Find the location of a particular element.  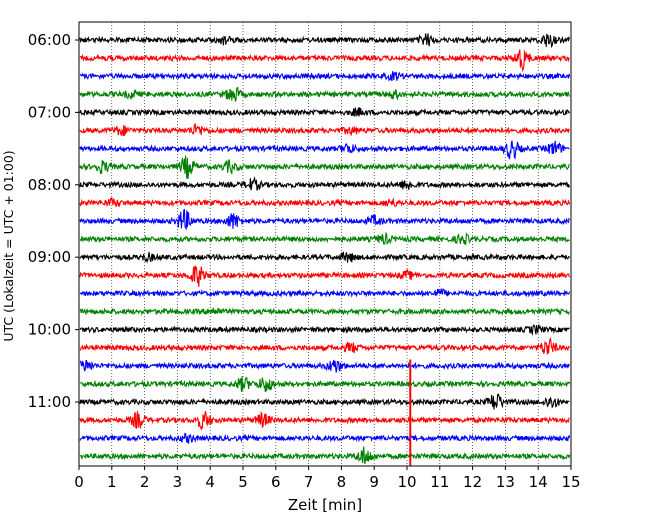

y-axis: 06:00 07:00 08:00 09:00 10:00 11:00 is located at coordinates (53, 221).